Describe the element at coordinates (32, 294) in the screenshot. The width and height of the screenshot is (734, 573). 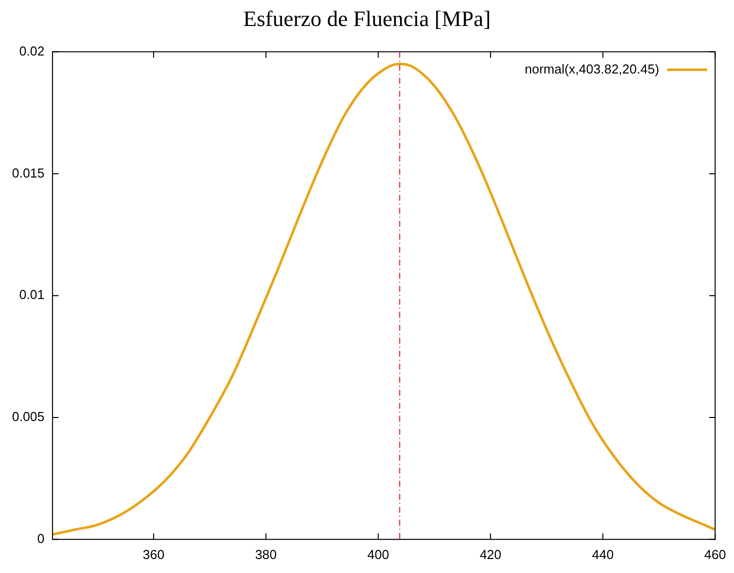
I see `y-tick-label: 0.01` at that location.